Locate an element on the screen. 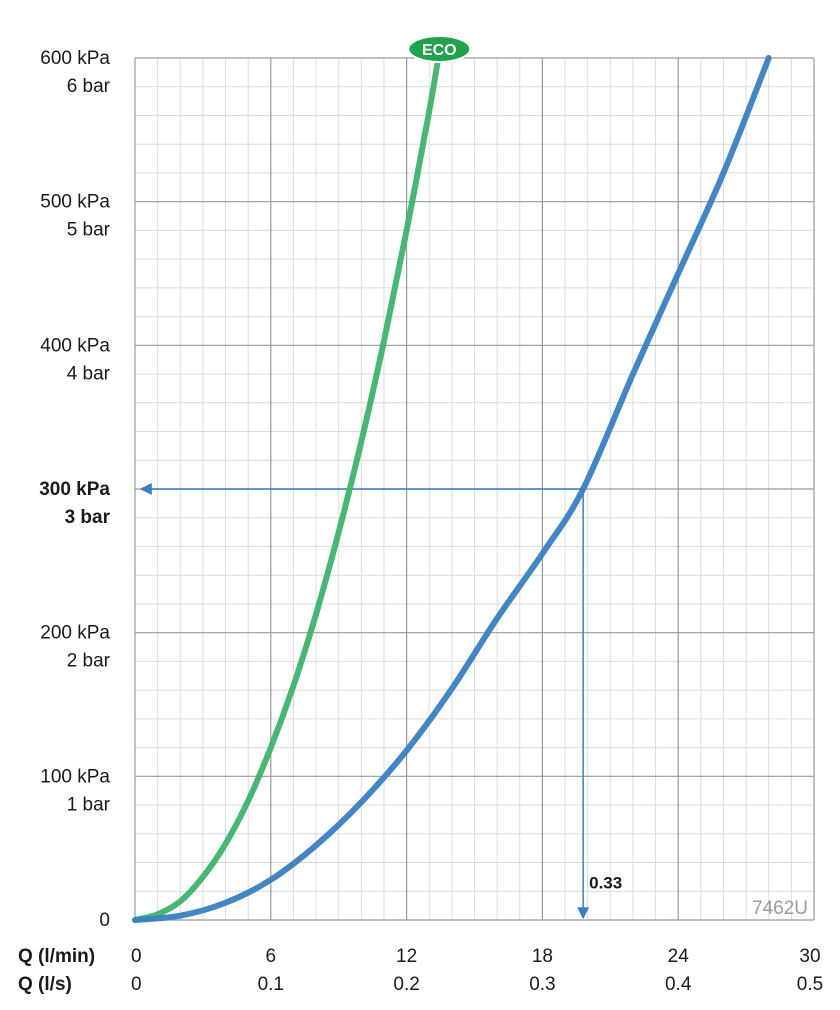 This screenshot has height=1010, width=840. x-tick-label-lmin: 18 is located at coordinates (542, 956).